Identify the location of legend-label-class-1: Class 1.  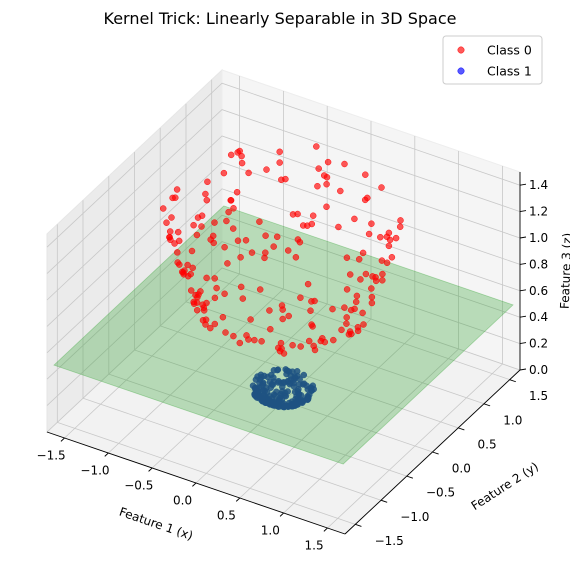
(509, 71).